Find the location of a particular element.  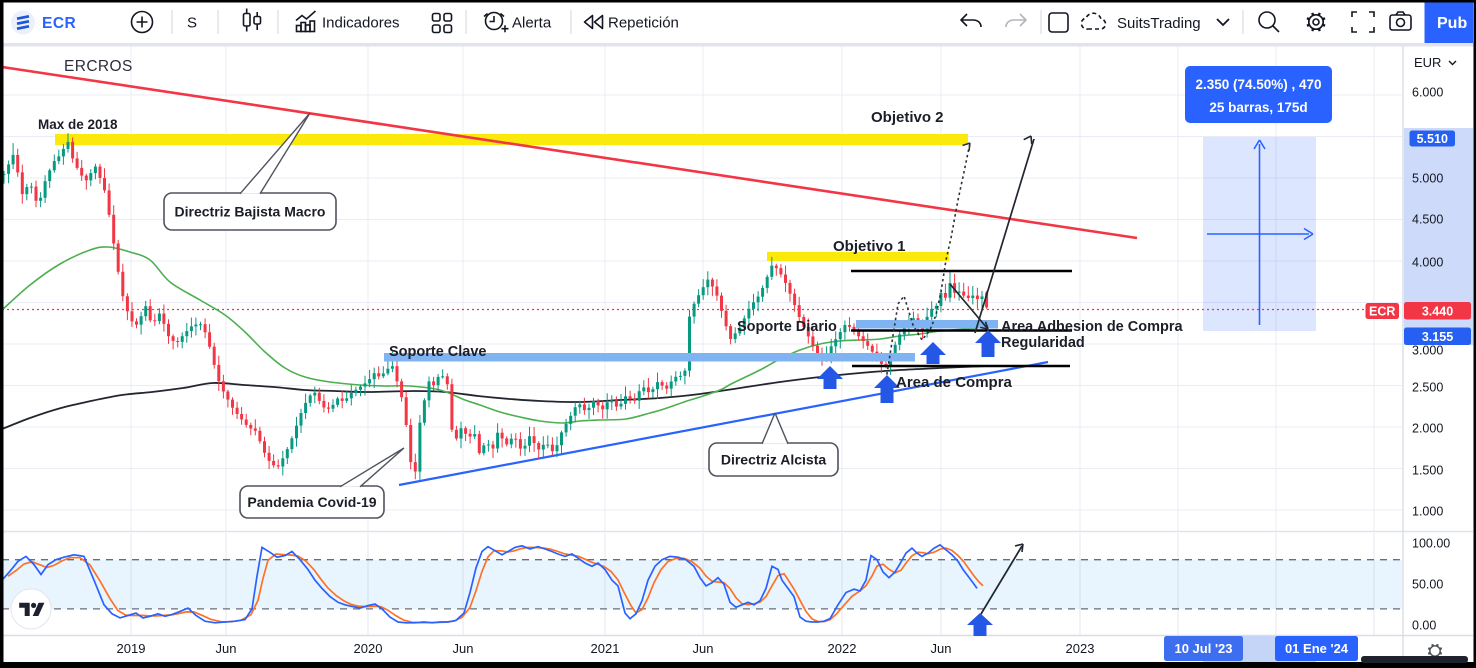

svg-text: Soporte Diario is located at coordinates (787, 327).